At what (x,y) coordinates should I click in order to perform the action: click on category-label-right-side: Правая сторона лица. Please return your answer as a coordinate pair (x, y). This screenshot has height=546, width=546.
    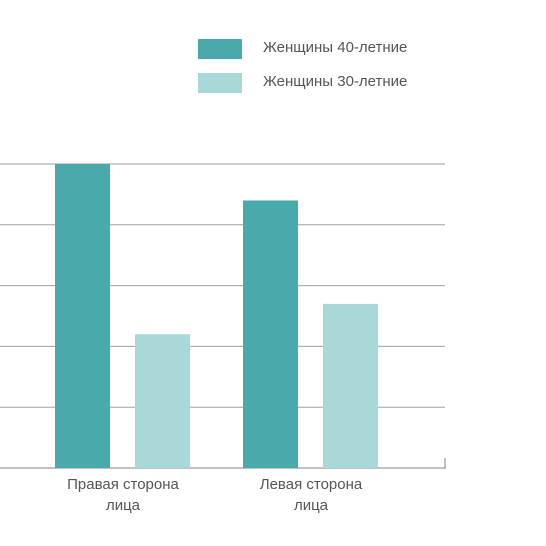
    Looking at the image, I should click on (123, 495).